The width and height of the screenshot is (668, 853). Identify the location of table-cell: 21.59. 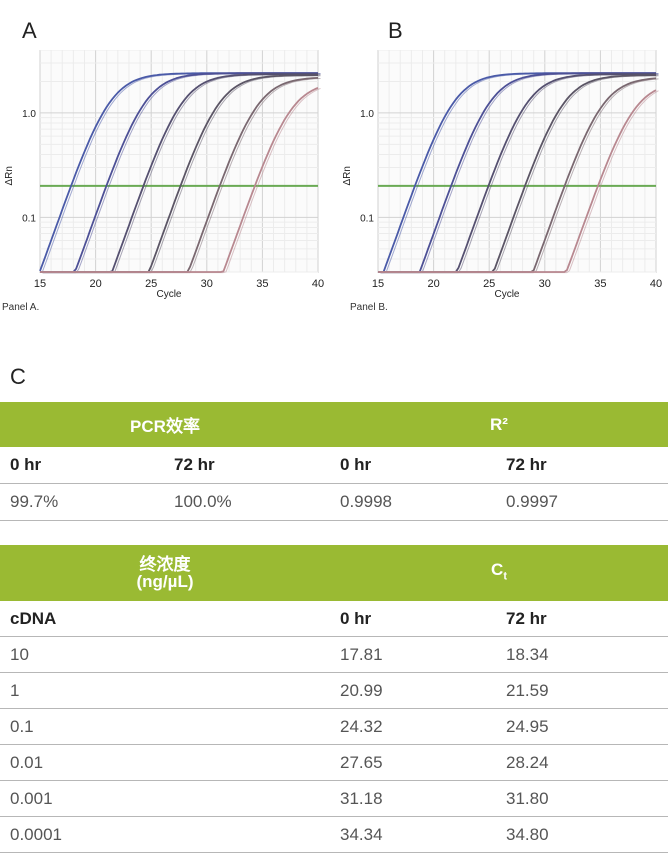
(582, 690).